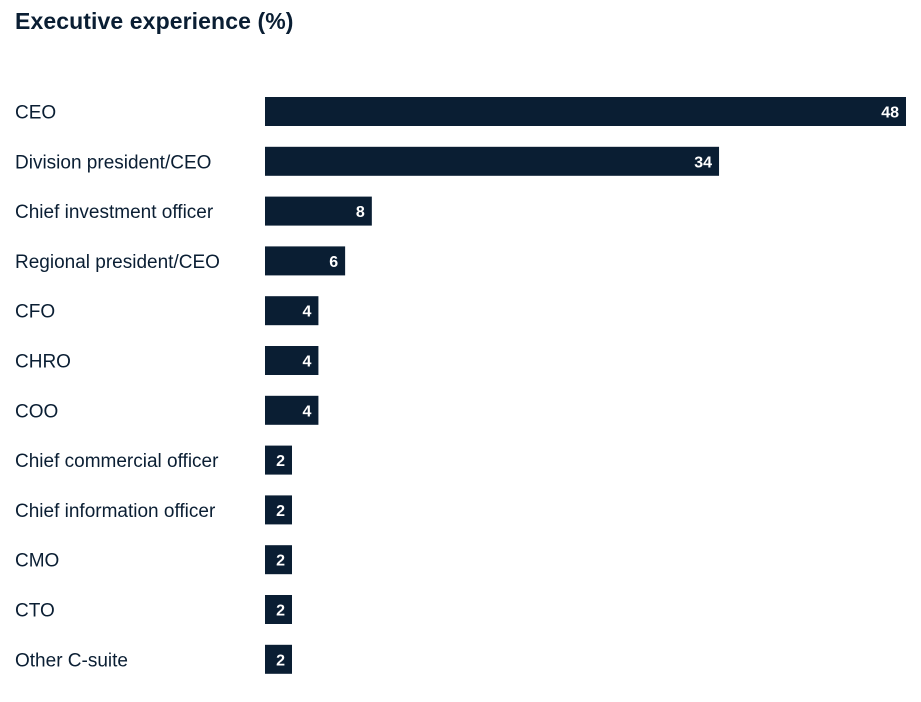 This screenshot has height=702, width=921. What do you see at coordinates (114, 212) in the screenshot?
I see `category-label: Chief investment officer` at bounding box center [114, 212].